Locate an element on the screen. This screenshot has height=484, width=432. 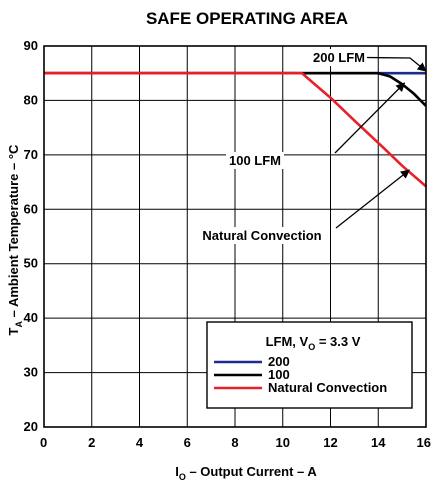
x-tick-label: 10 is located at coordinates (283, 442).